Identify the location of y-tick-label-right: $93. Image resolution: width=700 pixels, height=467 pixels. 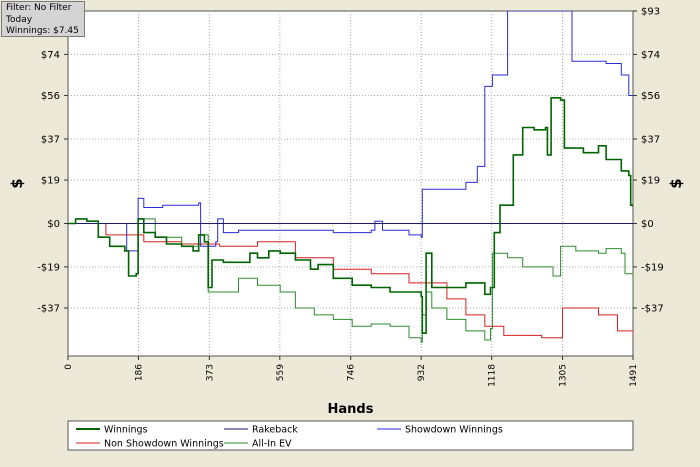
(650, 12).